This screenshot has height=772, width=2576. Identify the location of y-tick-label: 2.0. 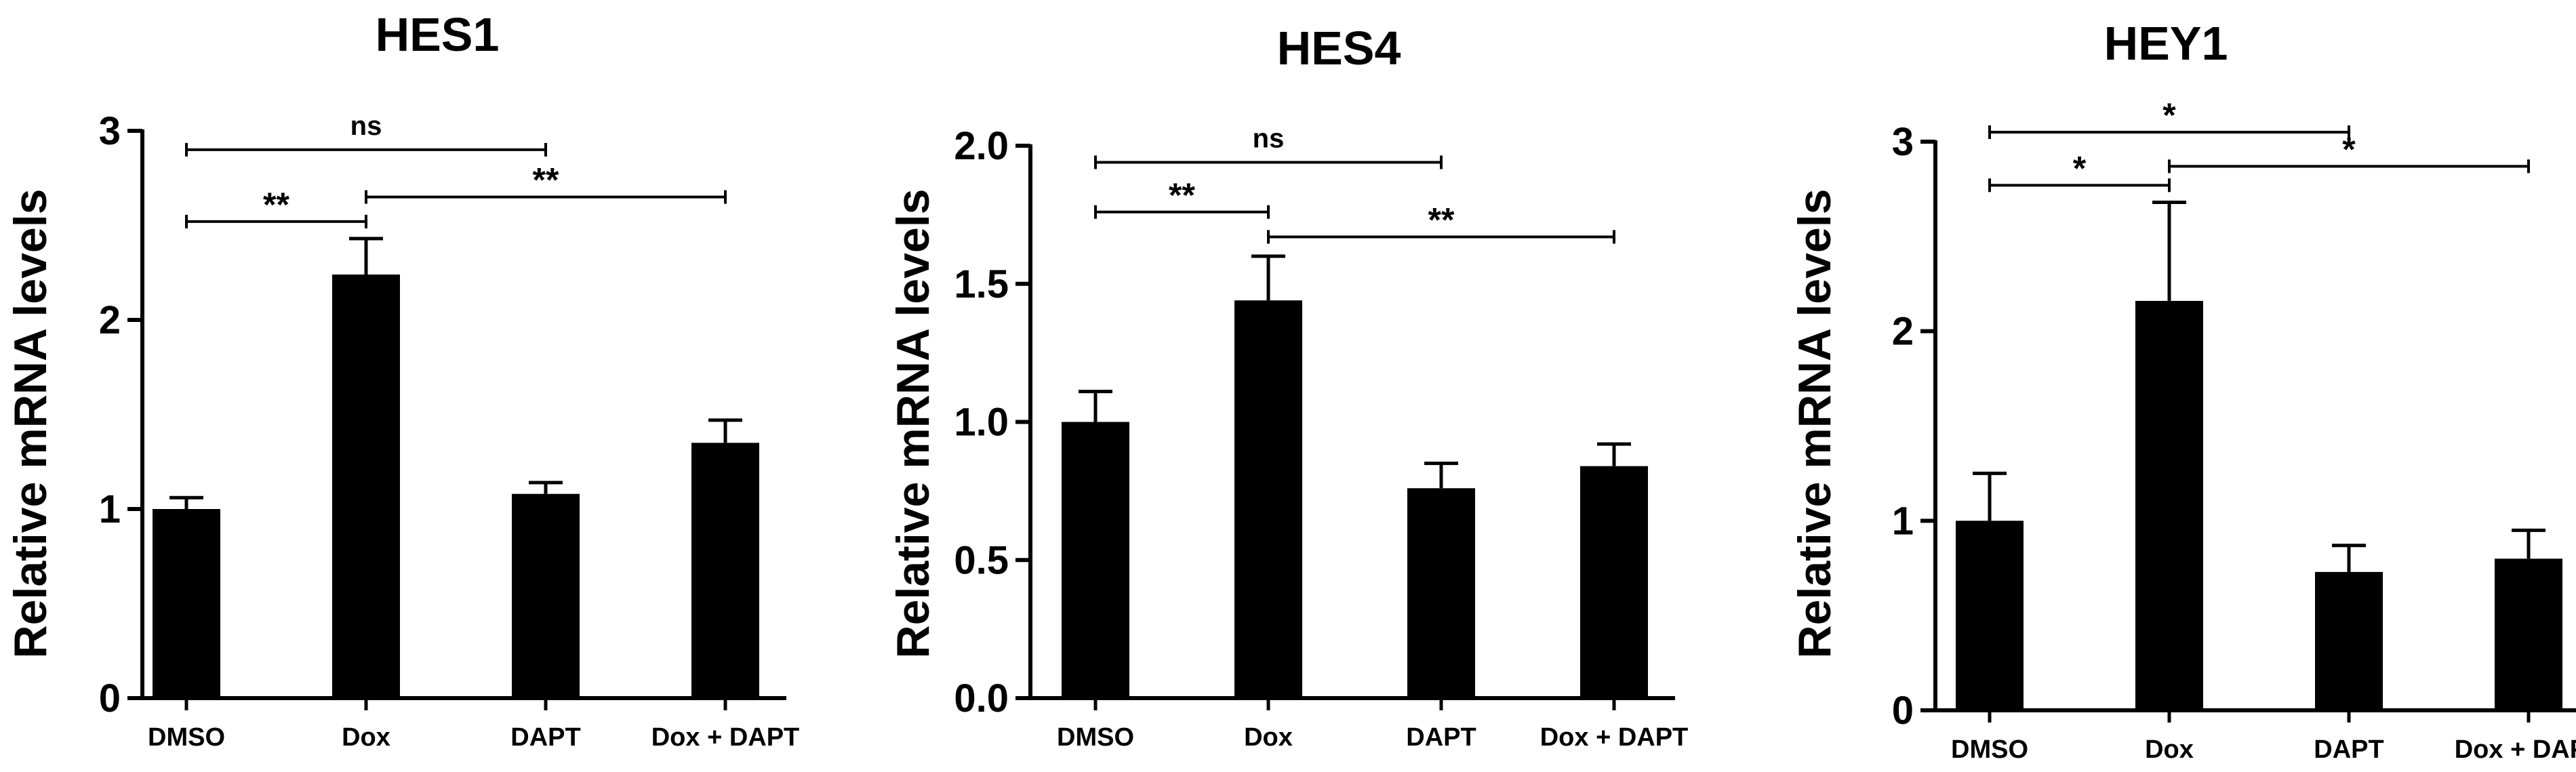
(981, 146).